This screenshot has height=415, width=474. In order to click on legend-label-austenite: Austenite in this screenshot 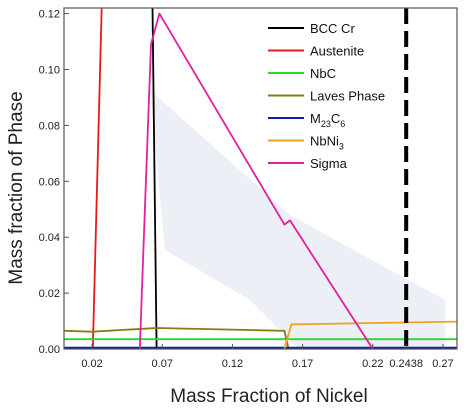, I will do `click(337, 51)`.